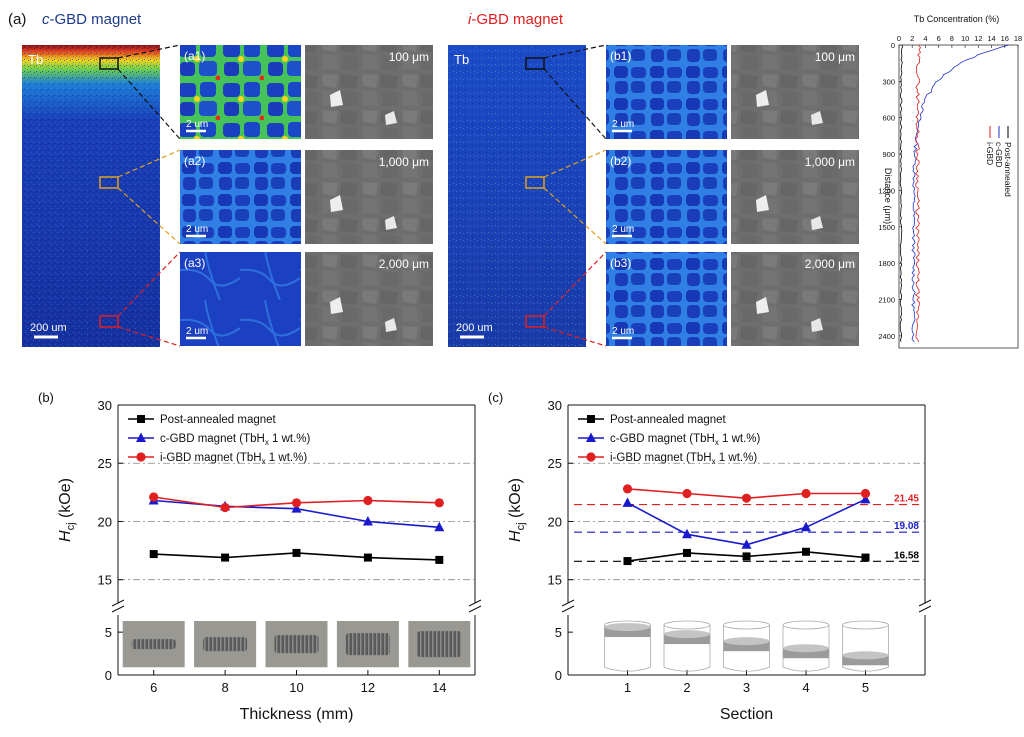  Describe the element at coordinates (623, 124) in the screenshot. I see `i-sub-scale-text-1: 2 um` at that location.